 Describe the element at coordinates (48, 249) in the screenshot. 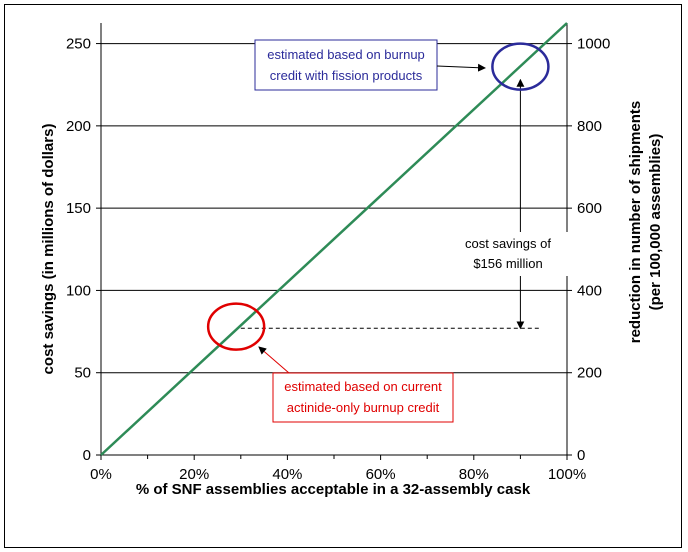

I see `y-axis-title: cost savings (in millions of dollars)` at that location.